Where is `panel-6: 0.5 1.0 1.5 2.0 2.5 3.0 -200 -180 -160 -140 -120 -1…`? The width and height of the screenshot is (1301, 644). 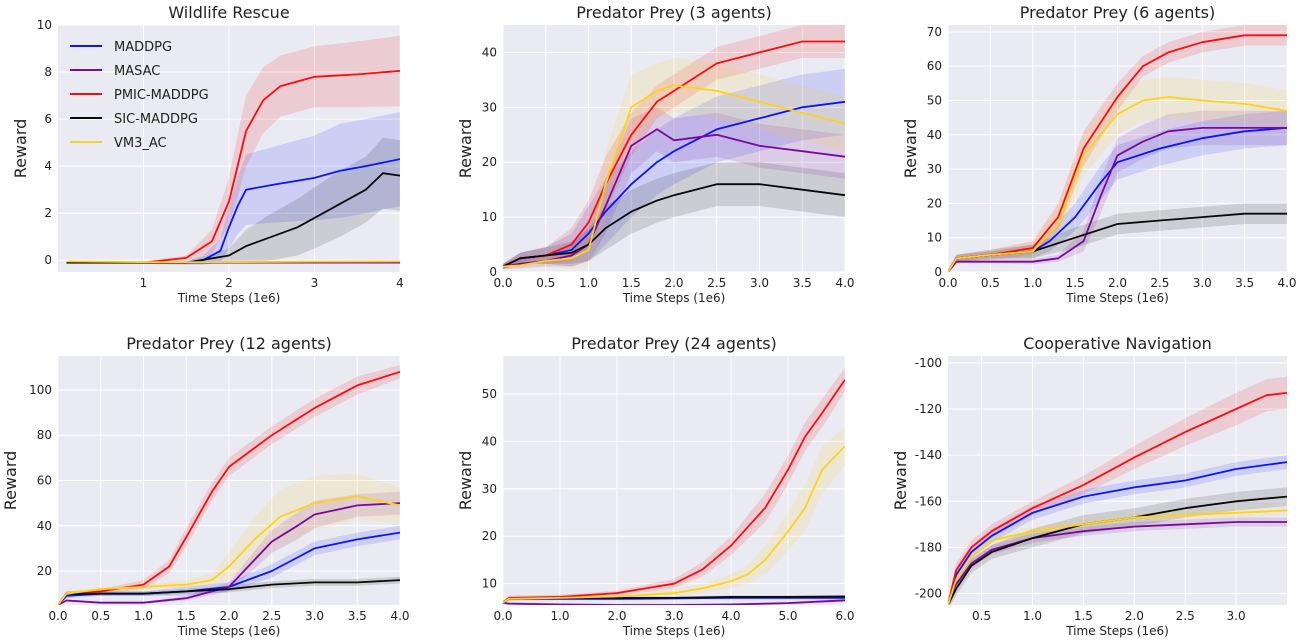 panel-6: 0.5 1.0 1.5 2.0 2.5 3.0 -200 -180 -160 -140 -120 -1… is located at coordinates (1089, 486).